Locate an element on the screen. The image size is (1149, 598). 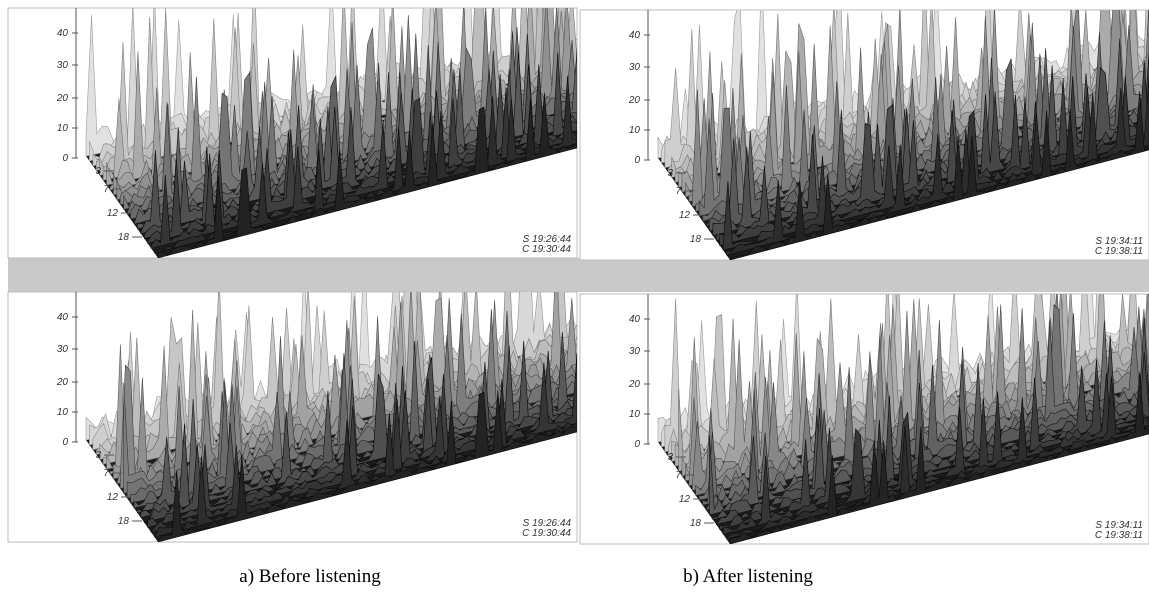
separator-band is located at coordinates (578, 275).